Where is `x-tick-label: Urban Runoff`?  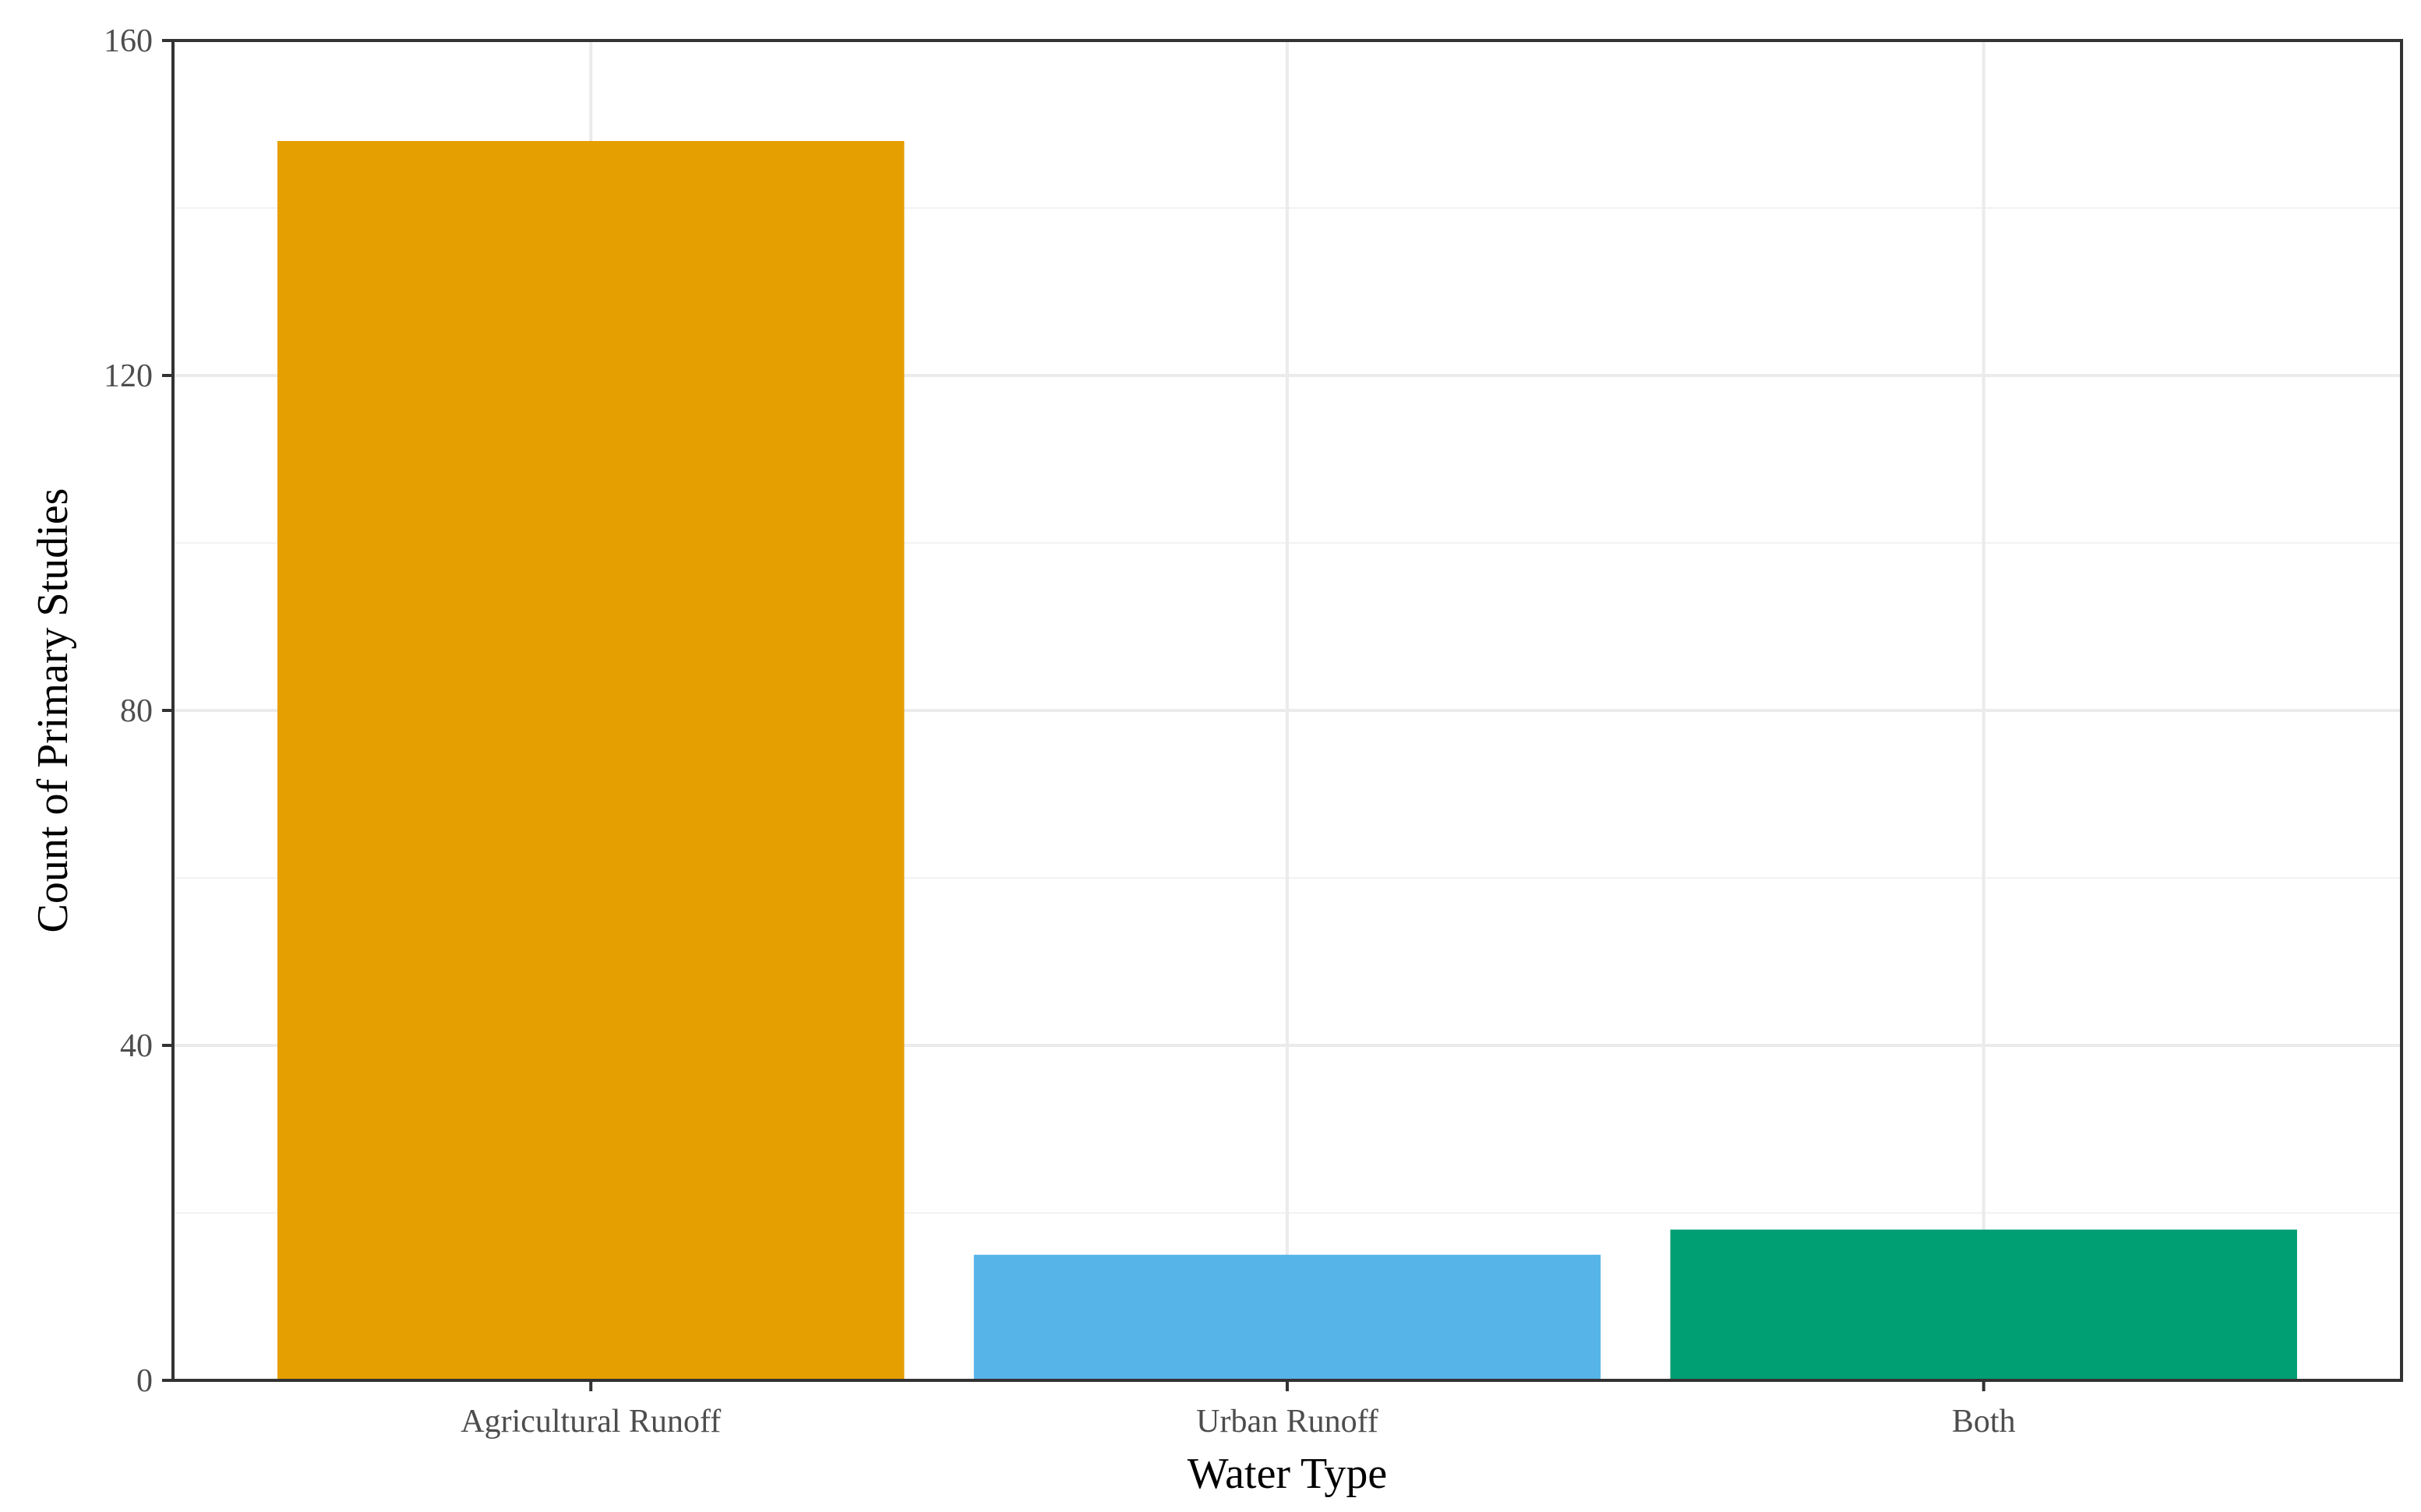
x-tick-label: Urban Runoff is located at coordinates (1287, 1422).